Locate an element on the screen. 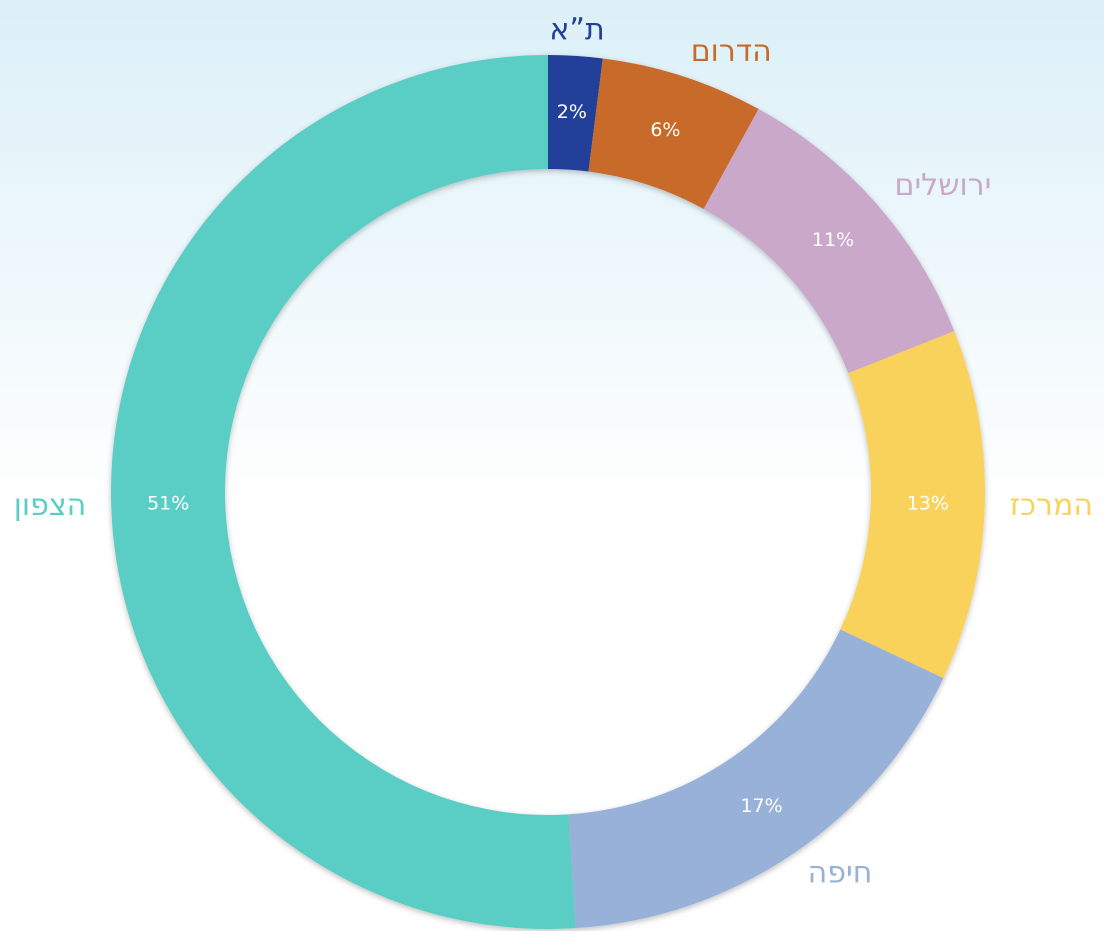  category-label: הדרום is located at coordinates (731, 51).